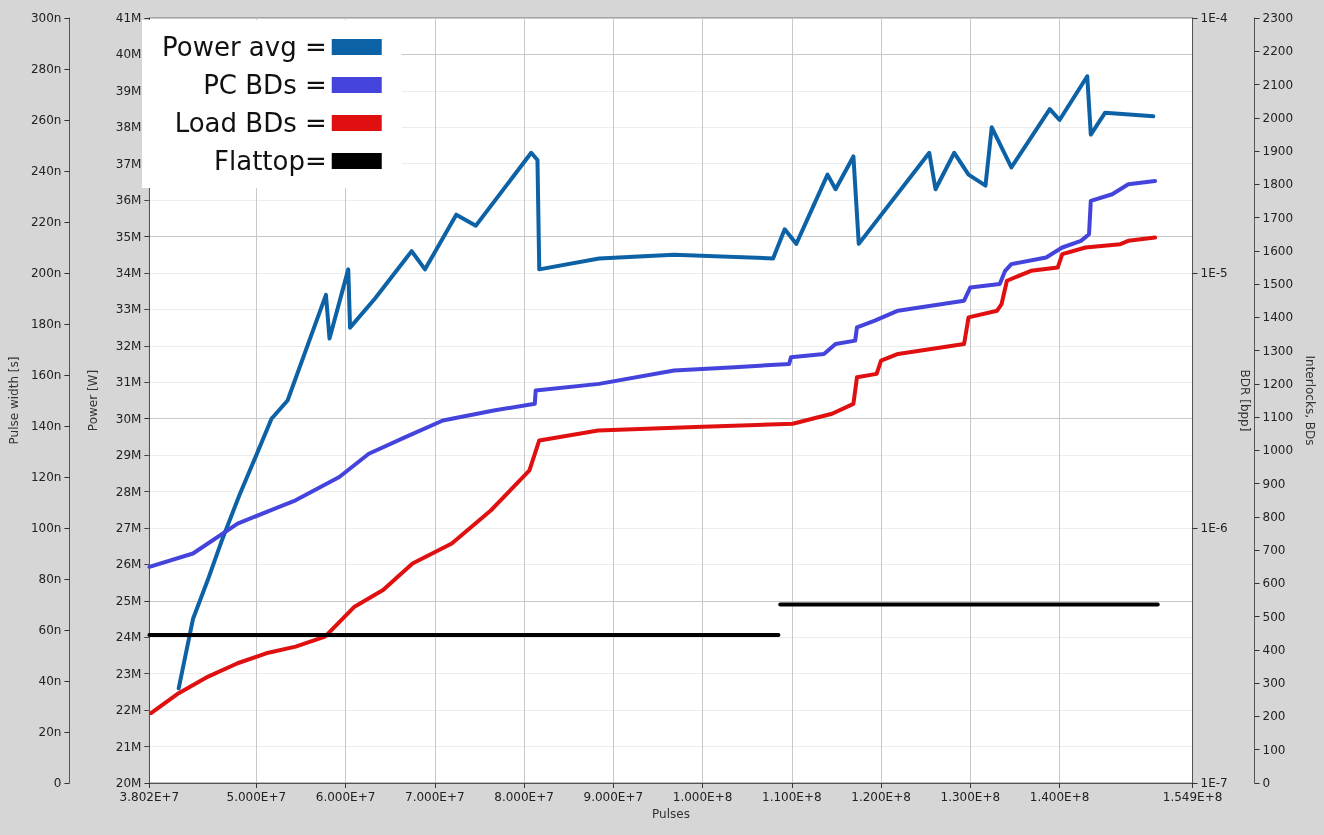 Image resolution: width=1324 pixels, height=835 pixels. What do you see at coordinates (881, 797) in the screenshot?
I see `x-tick-label: 1.200E+8` at bounding box center [881, 797].